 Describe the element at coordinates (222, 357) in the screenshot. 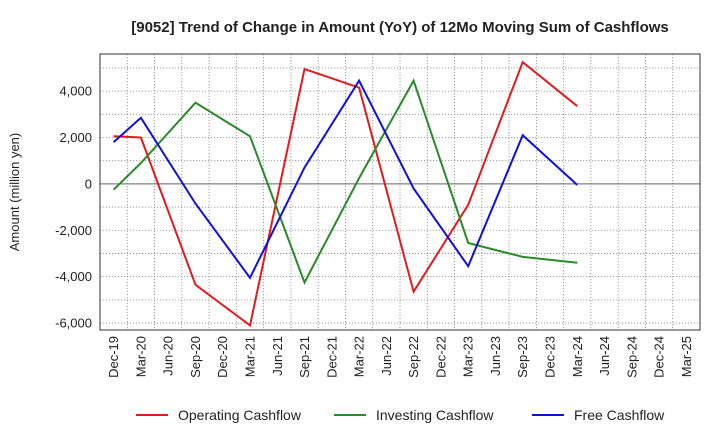

I see `x-tick-label: Dec-20` at that location.